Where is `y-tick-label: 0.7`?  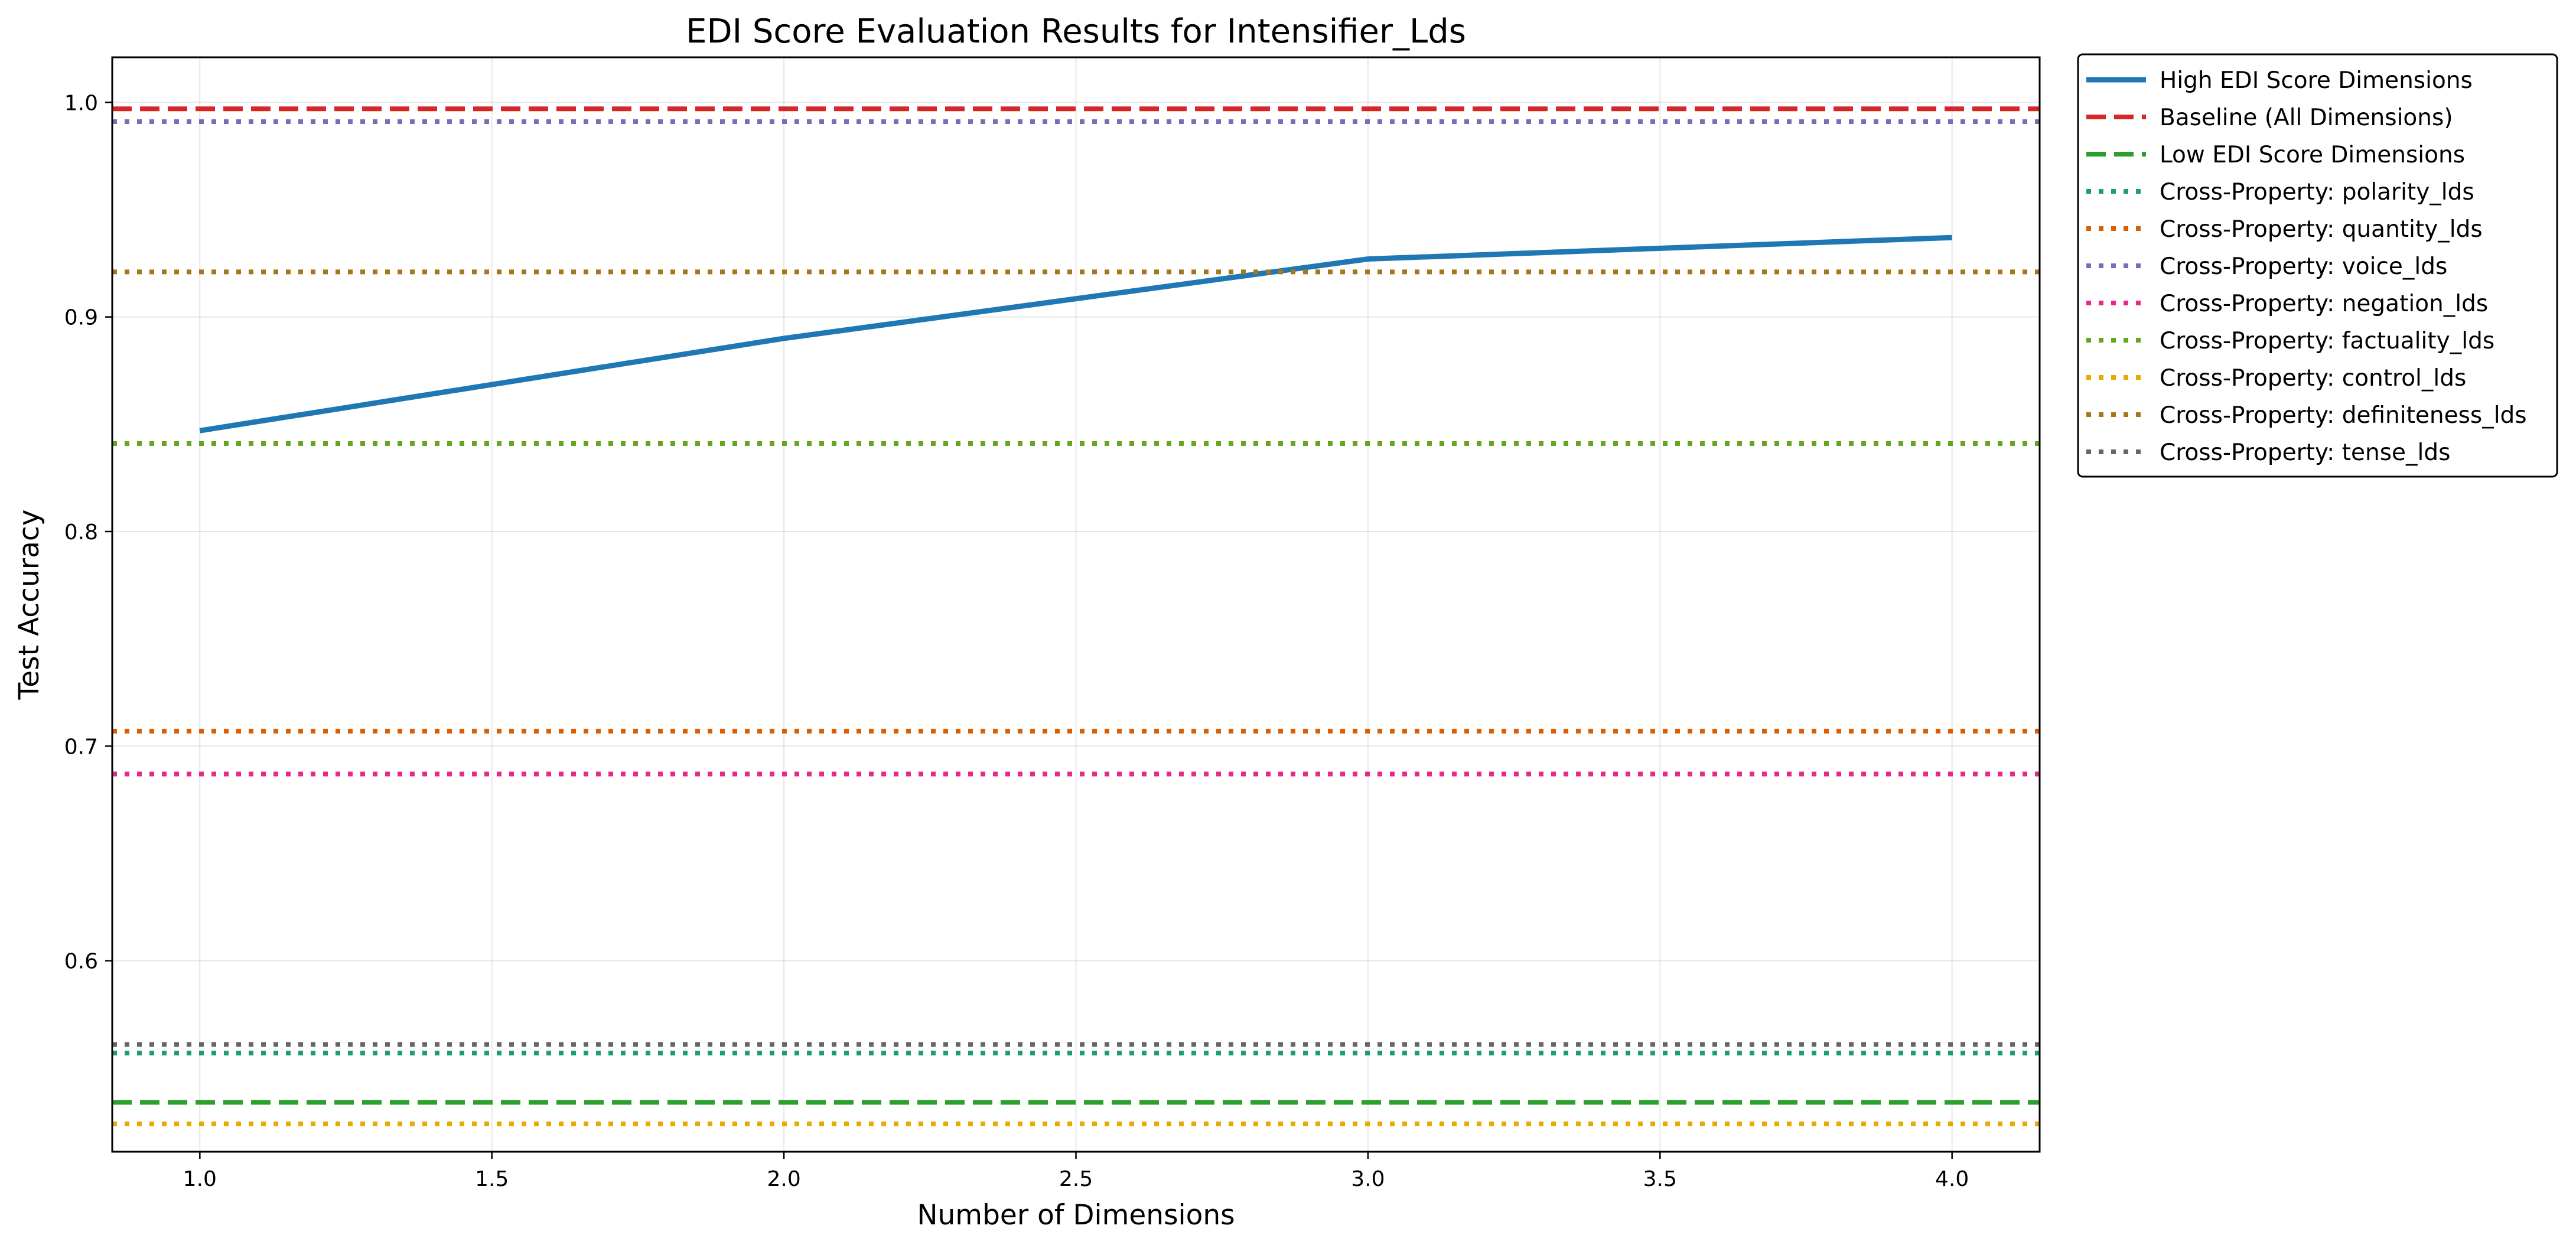
y-tick-label: 0.7 is located at coordinates (81, 747).